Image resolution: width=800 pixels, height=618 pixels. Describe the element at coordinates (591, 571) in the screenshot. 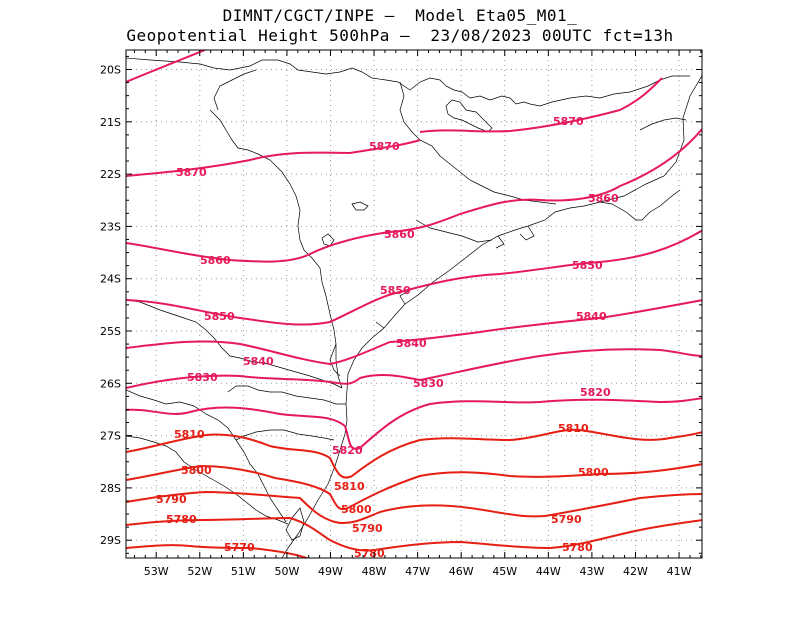

I see `lon-tick-label: 43W` at that location.